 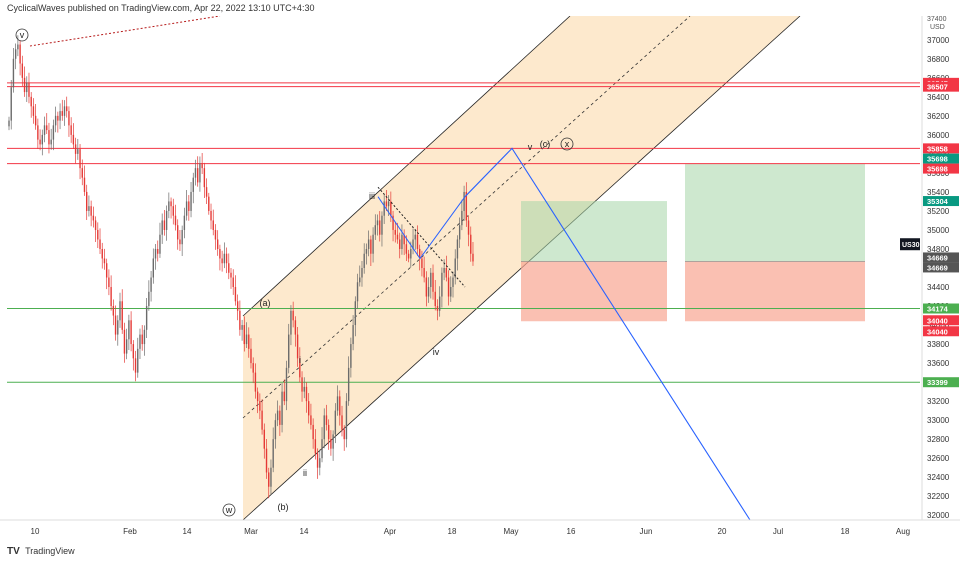 I want to click on wave-label-9: v, so click(x=530, y=147).